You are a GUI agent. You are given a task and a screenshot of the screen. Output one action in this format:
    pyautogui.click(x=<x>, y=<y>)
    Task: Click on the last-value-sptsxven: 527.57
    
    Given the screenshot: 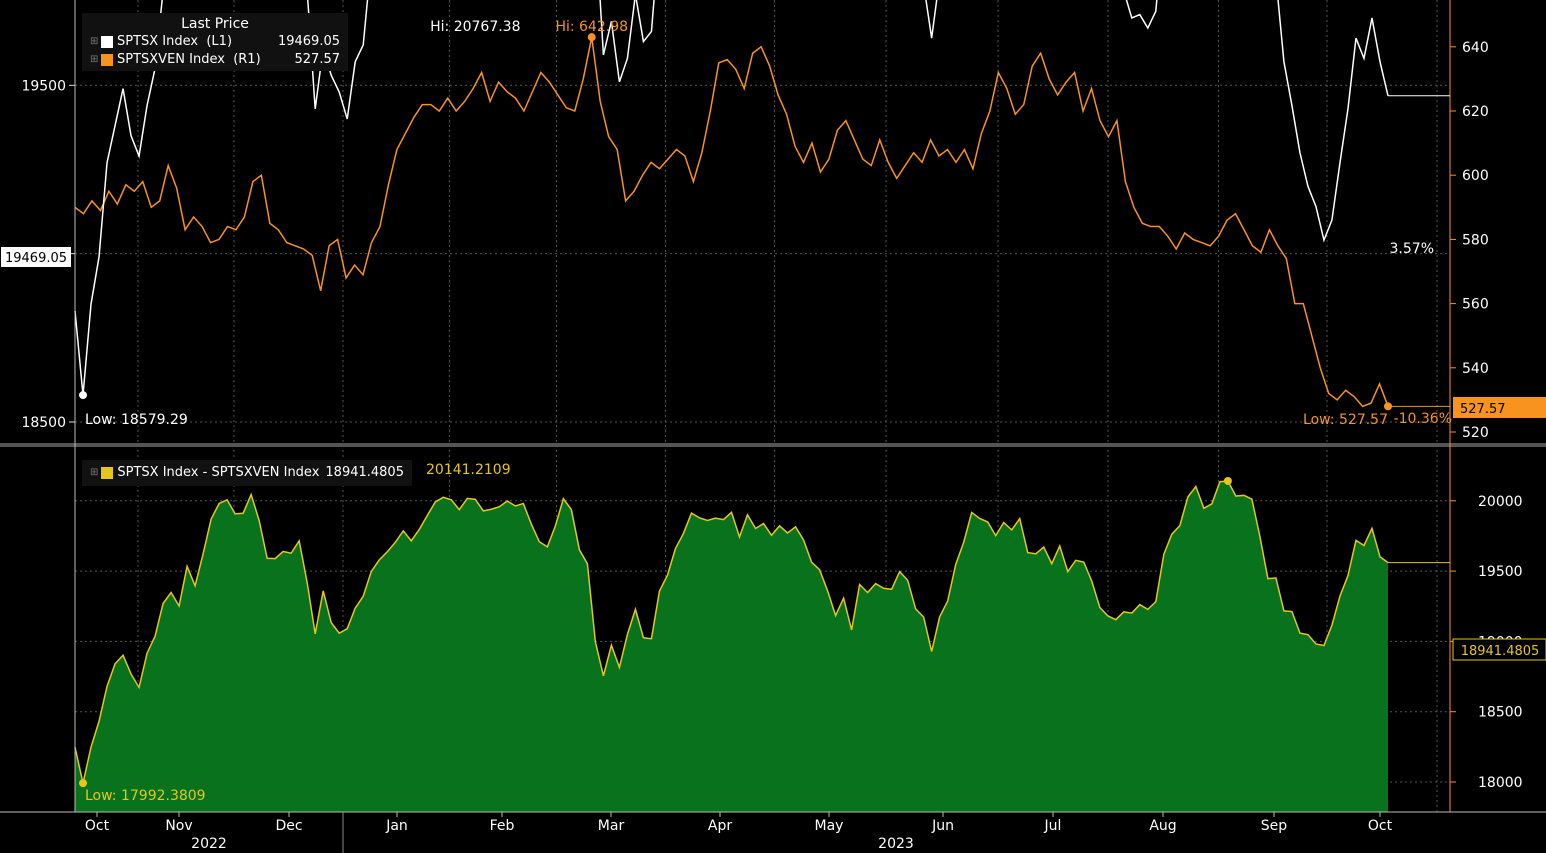 What is the action you would take?
    pyautogui.click(x=1483, y=409)
    